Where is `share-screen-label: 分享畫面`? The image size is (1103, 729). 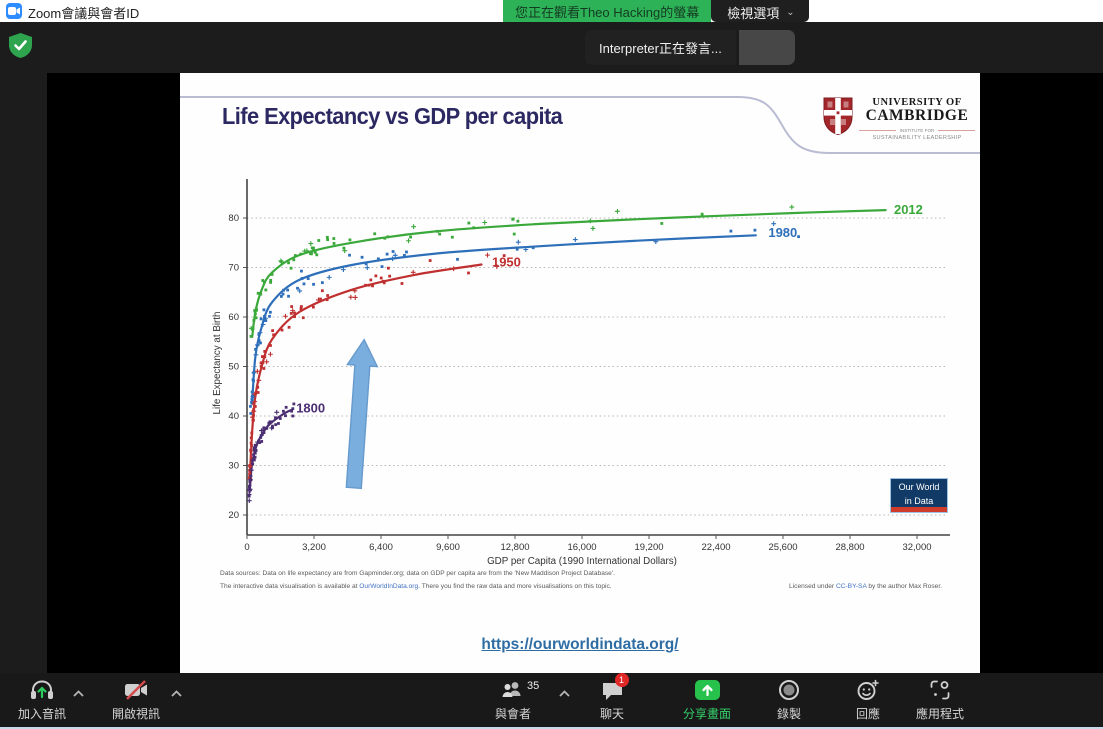 share-screen-label: 分享畫面 is located at coordinates (707, 714).